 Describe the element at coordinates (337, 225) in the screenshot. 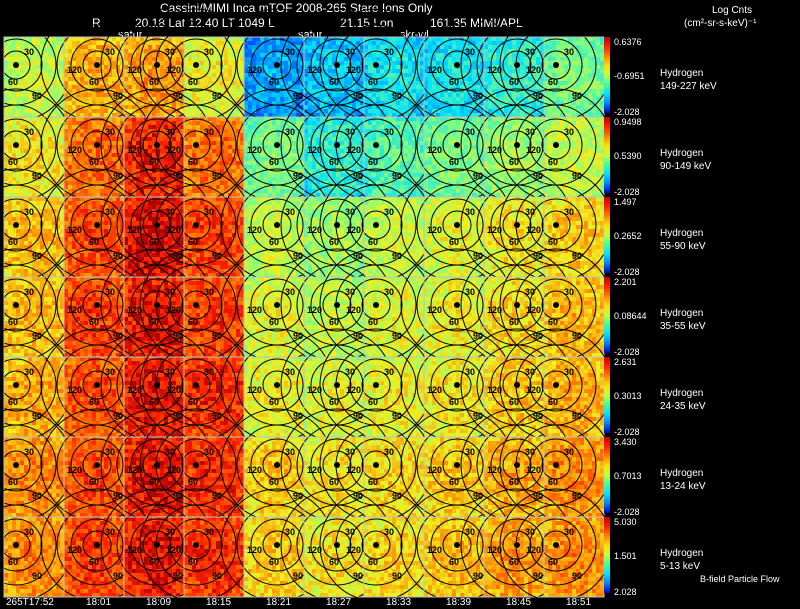

I see `panel-r3-c6: 30 60 90 120` at that location.